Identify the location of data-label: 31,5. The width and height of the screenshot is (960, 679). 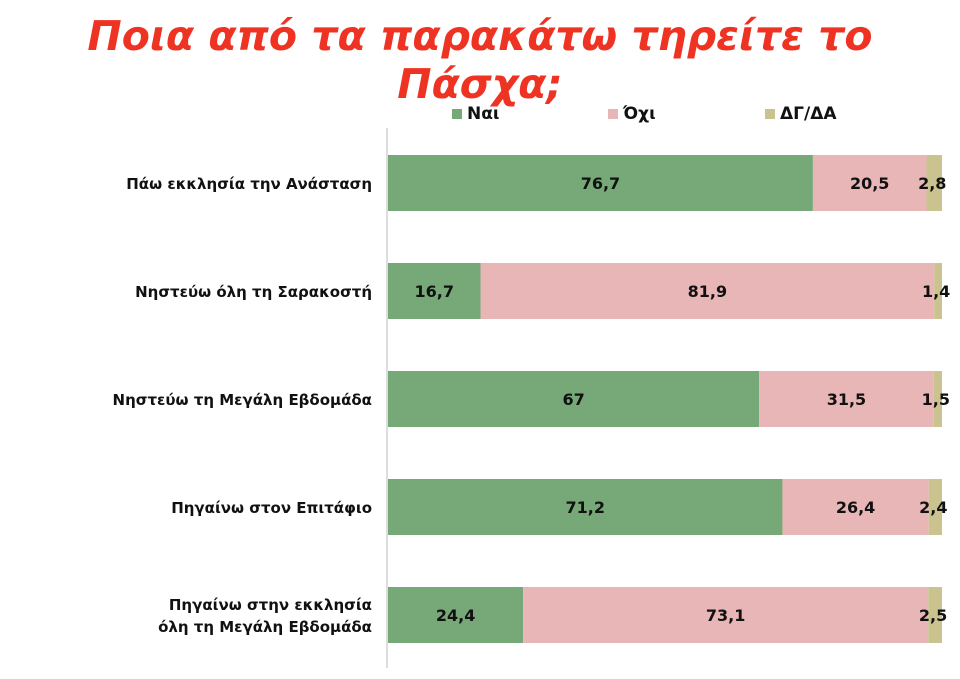
(846, 399).